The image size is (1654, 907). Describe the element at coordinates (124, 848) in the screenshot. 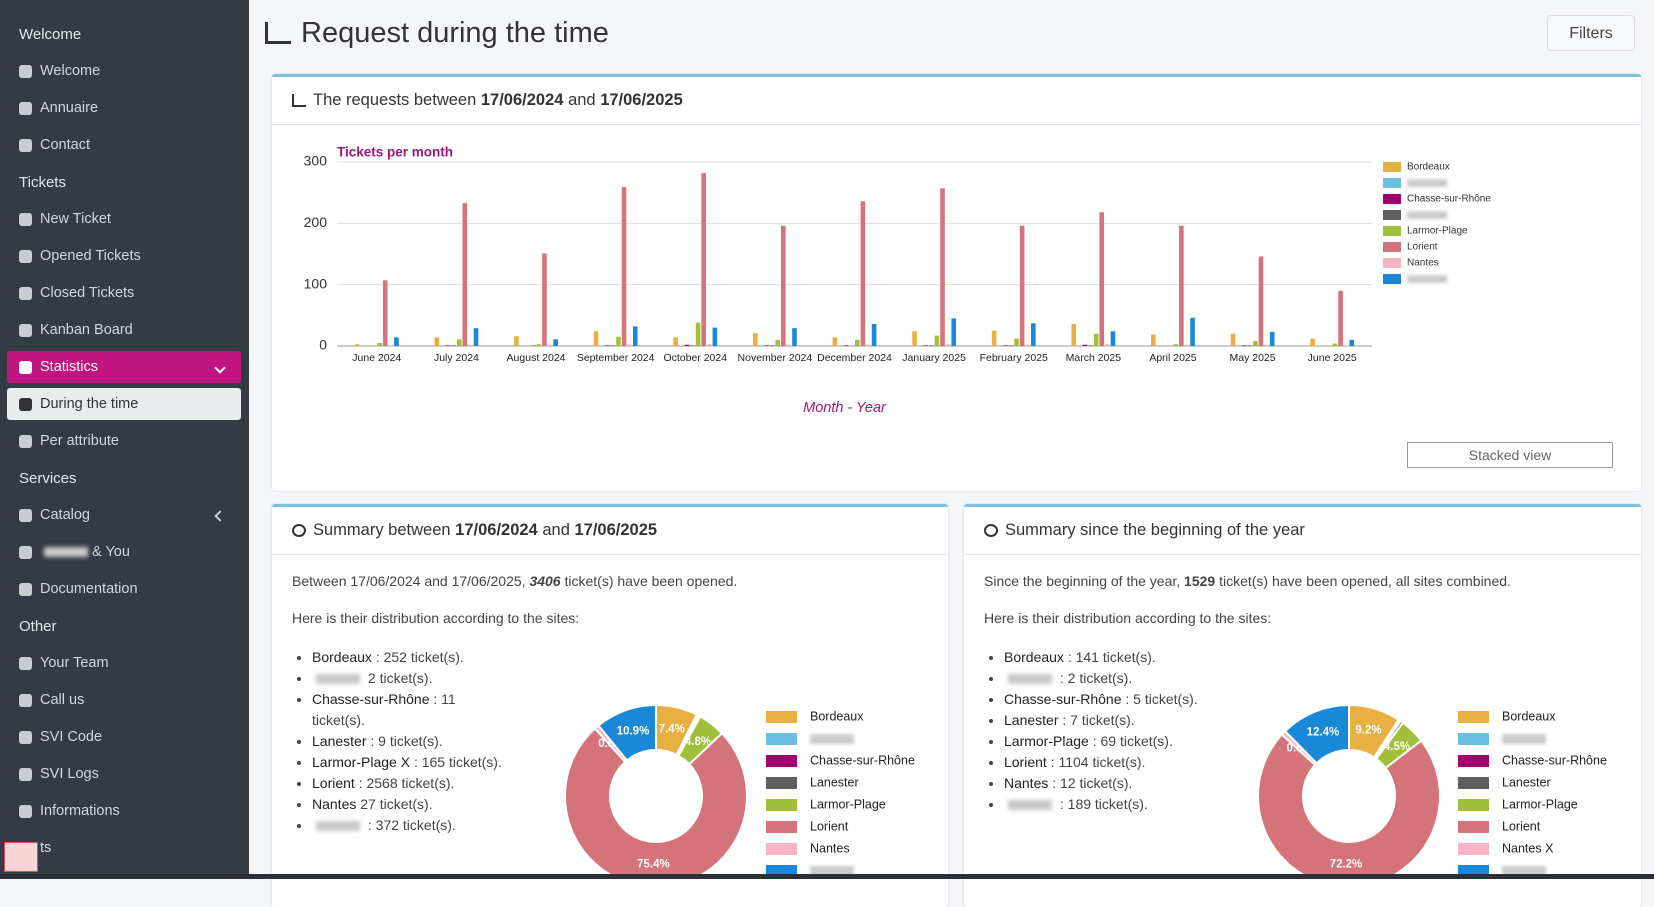

I see `sidebar-link: ts` at that location.